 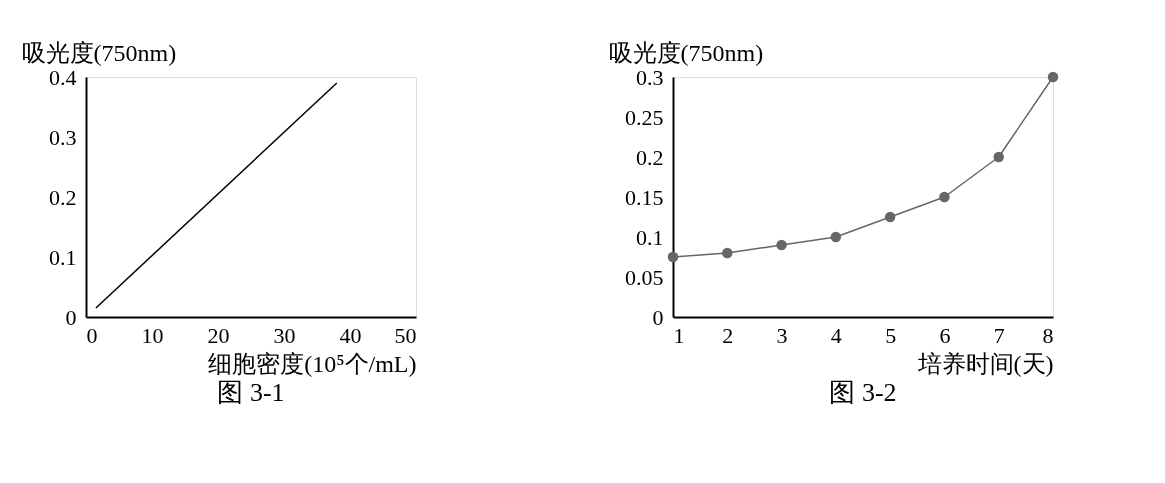 What do you see at coordinates (782, 335) in the screenshot?
I see `x-tick-label: 3` at bounding box center [782, 335].